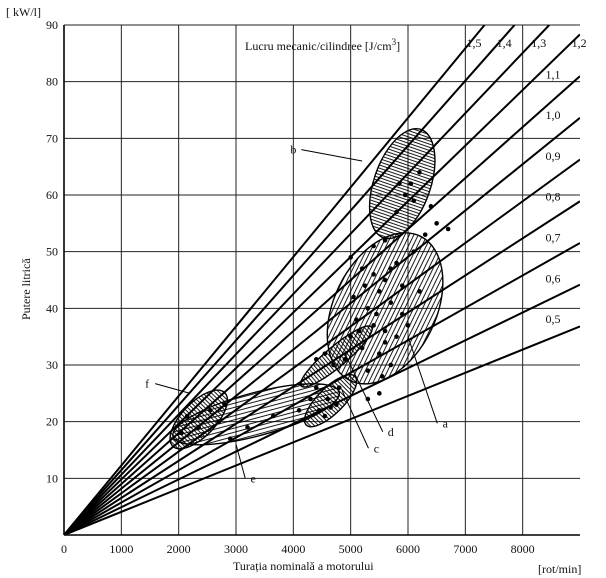 The width and height of the screenshot is (606, 578). Describe the element at coordinates (240, 461) in the screenshot. I see `region-e-leader` at that location.